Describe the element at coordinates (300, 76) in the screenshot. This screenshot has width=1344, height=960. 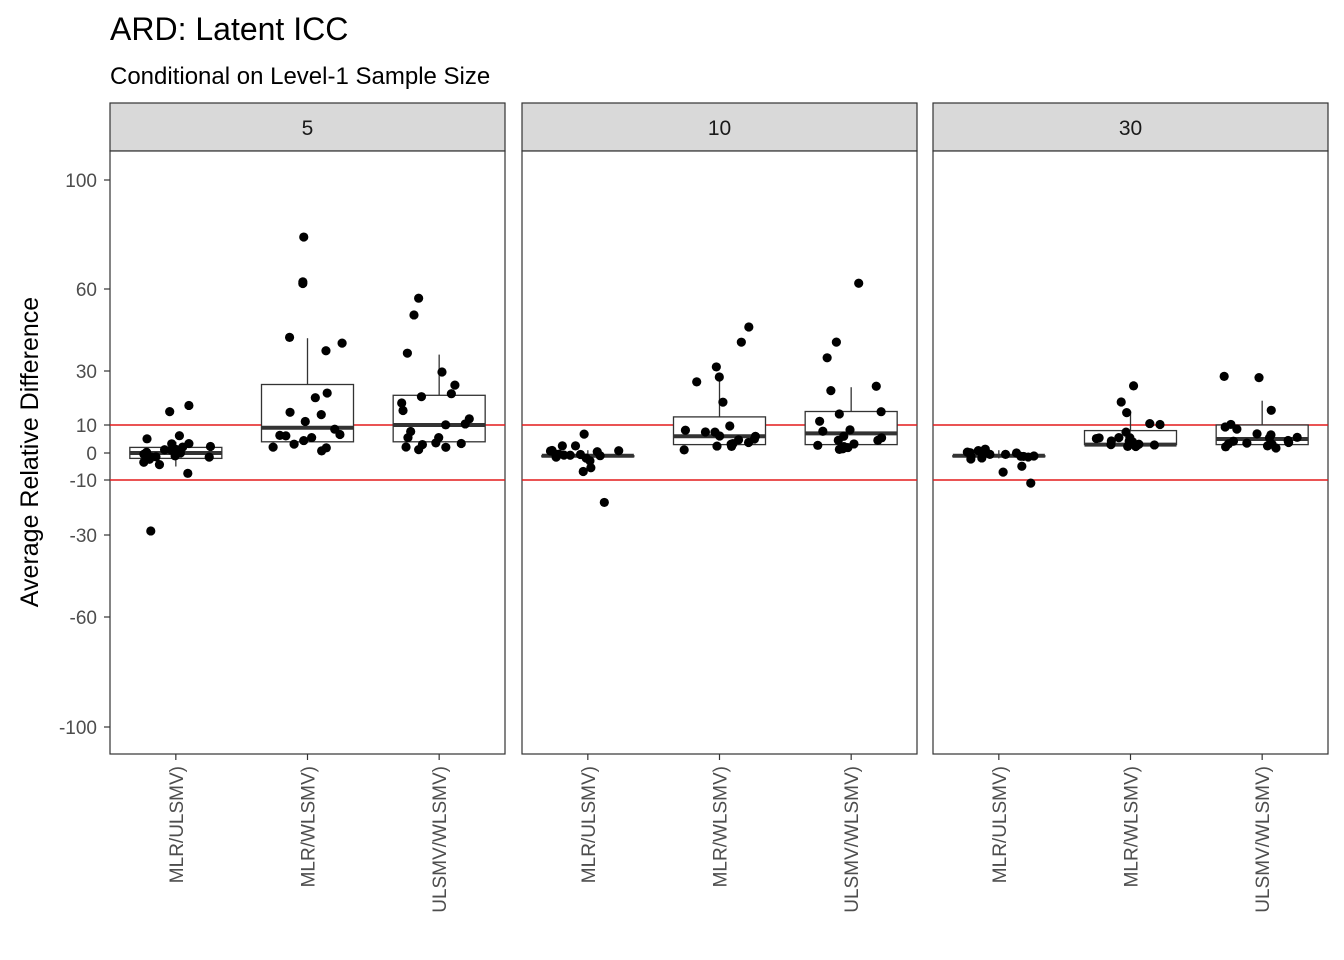
I see `chart-subtitle: Conditional on Level-1 Sample Size` at that location.